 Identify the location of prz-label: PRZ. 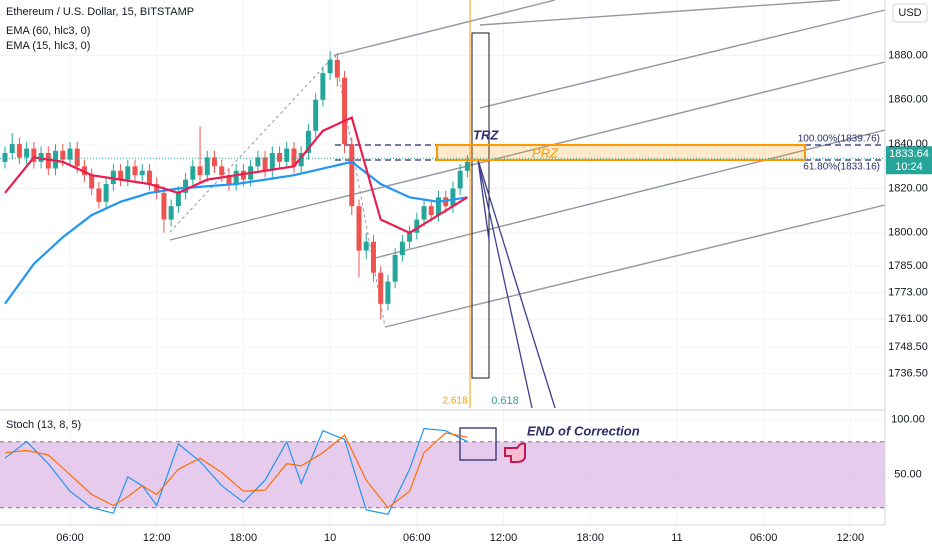
(545, 152).